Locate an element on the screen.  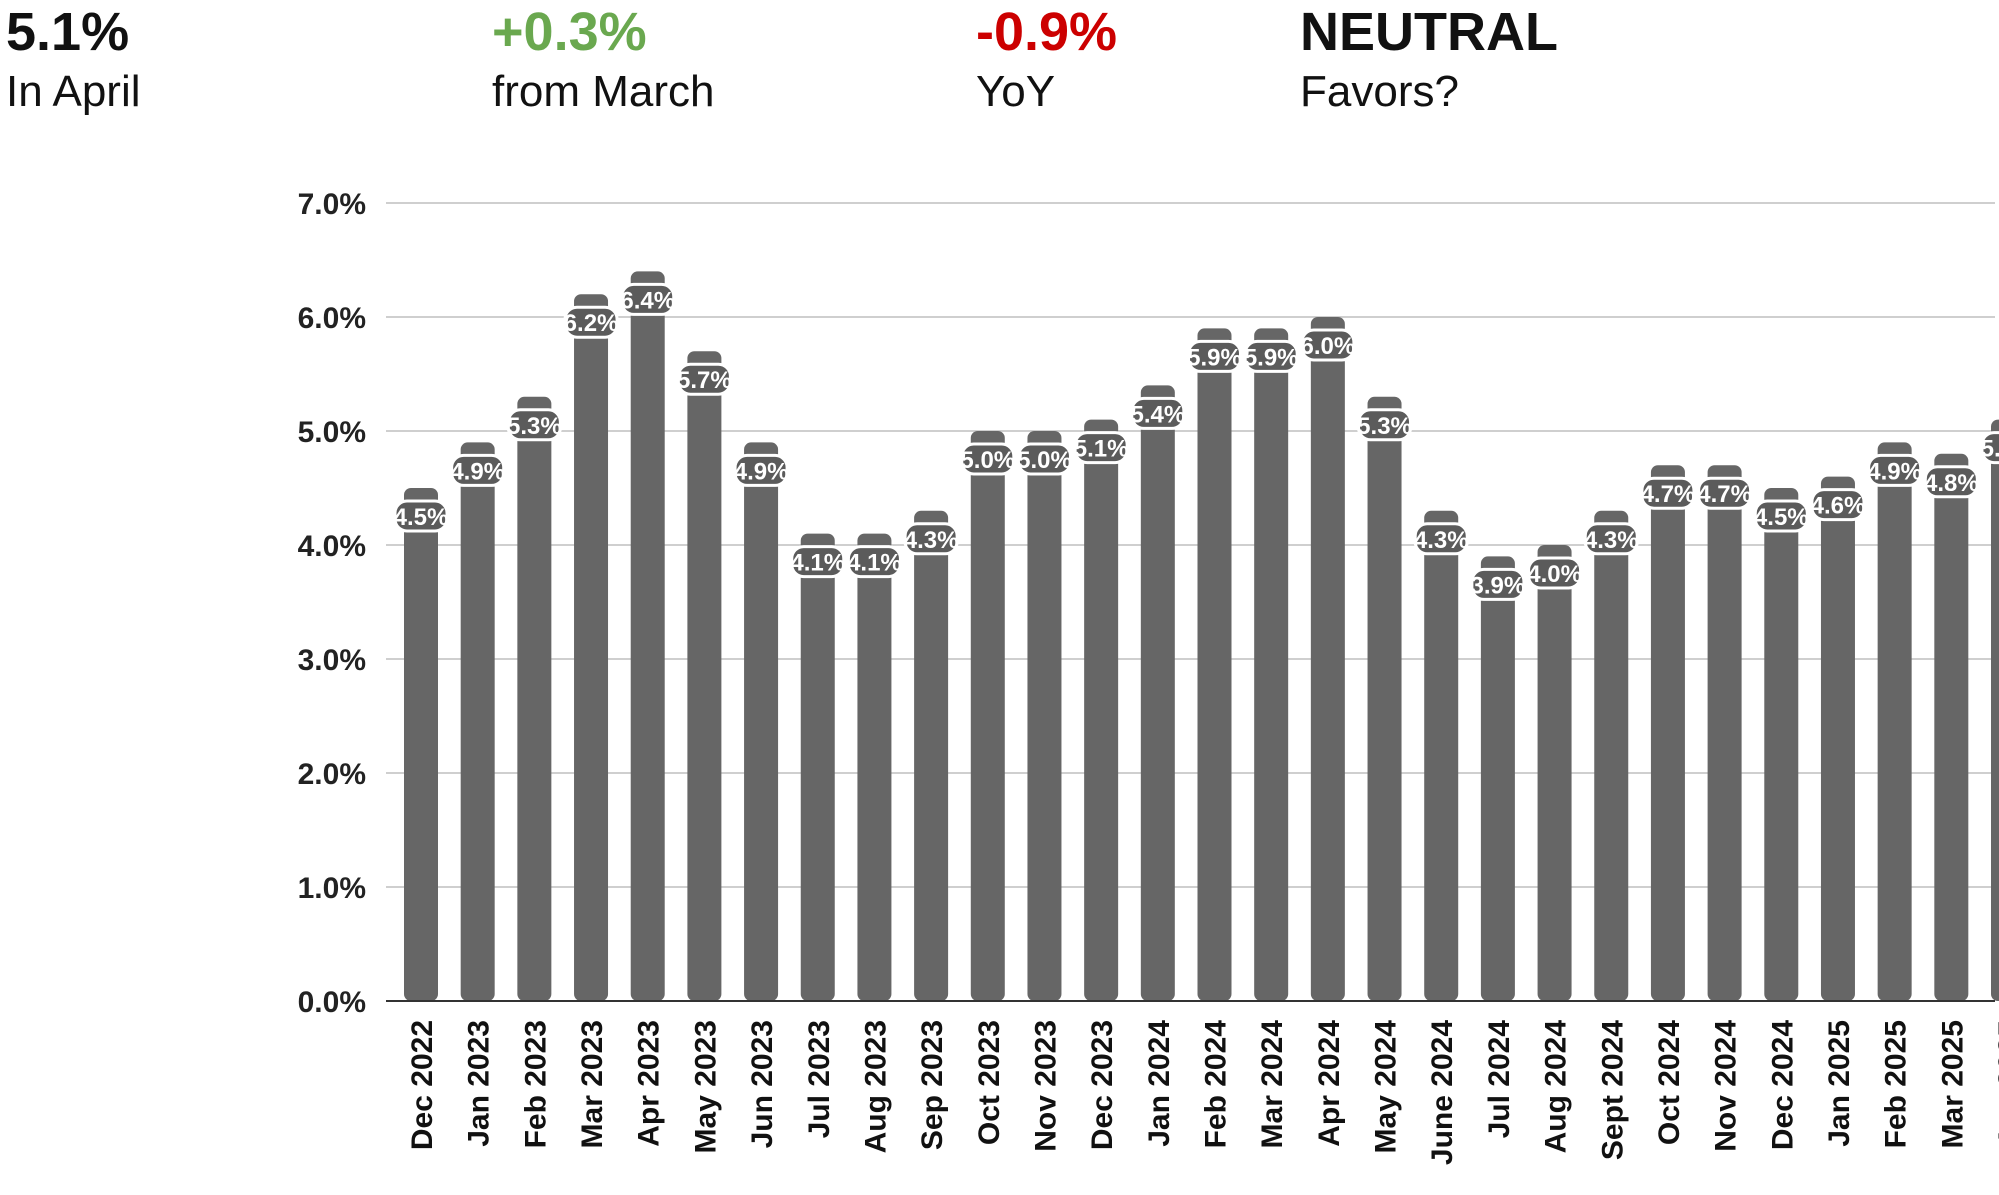
stat-current-rate: 5.1% In April is located at coordinates (73, 60).